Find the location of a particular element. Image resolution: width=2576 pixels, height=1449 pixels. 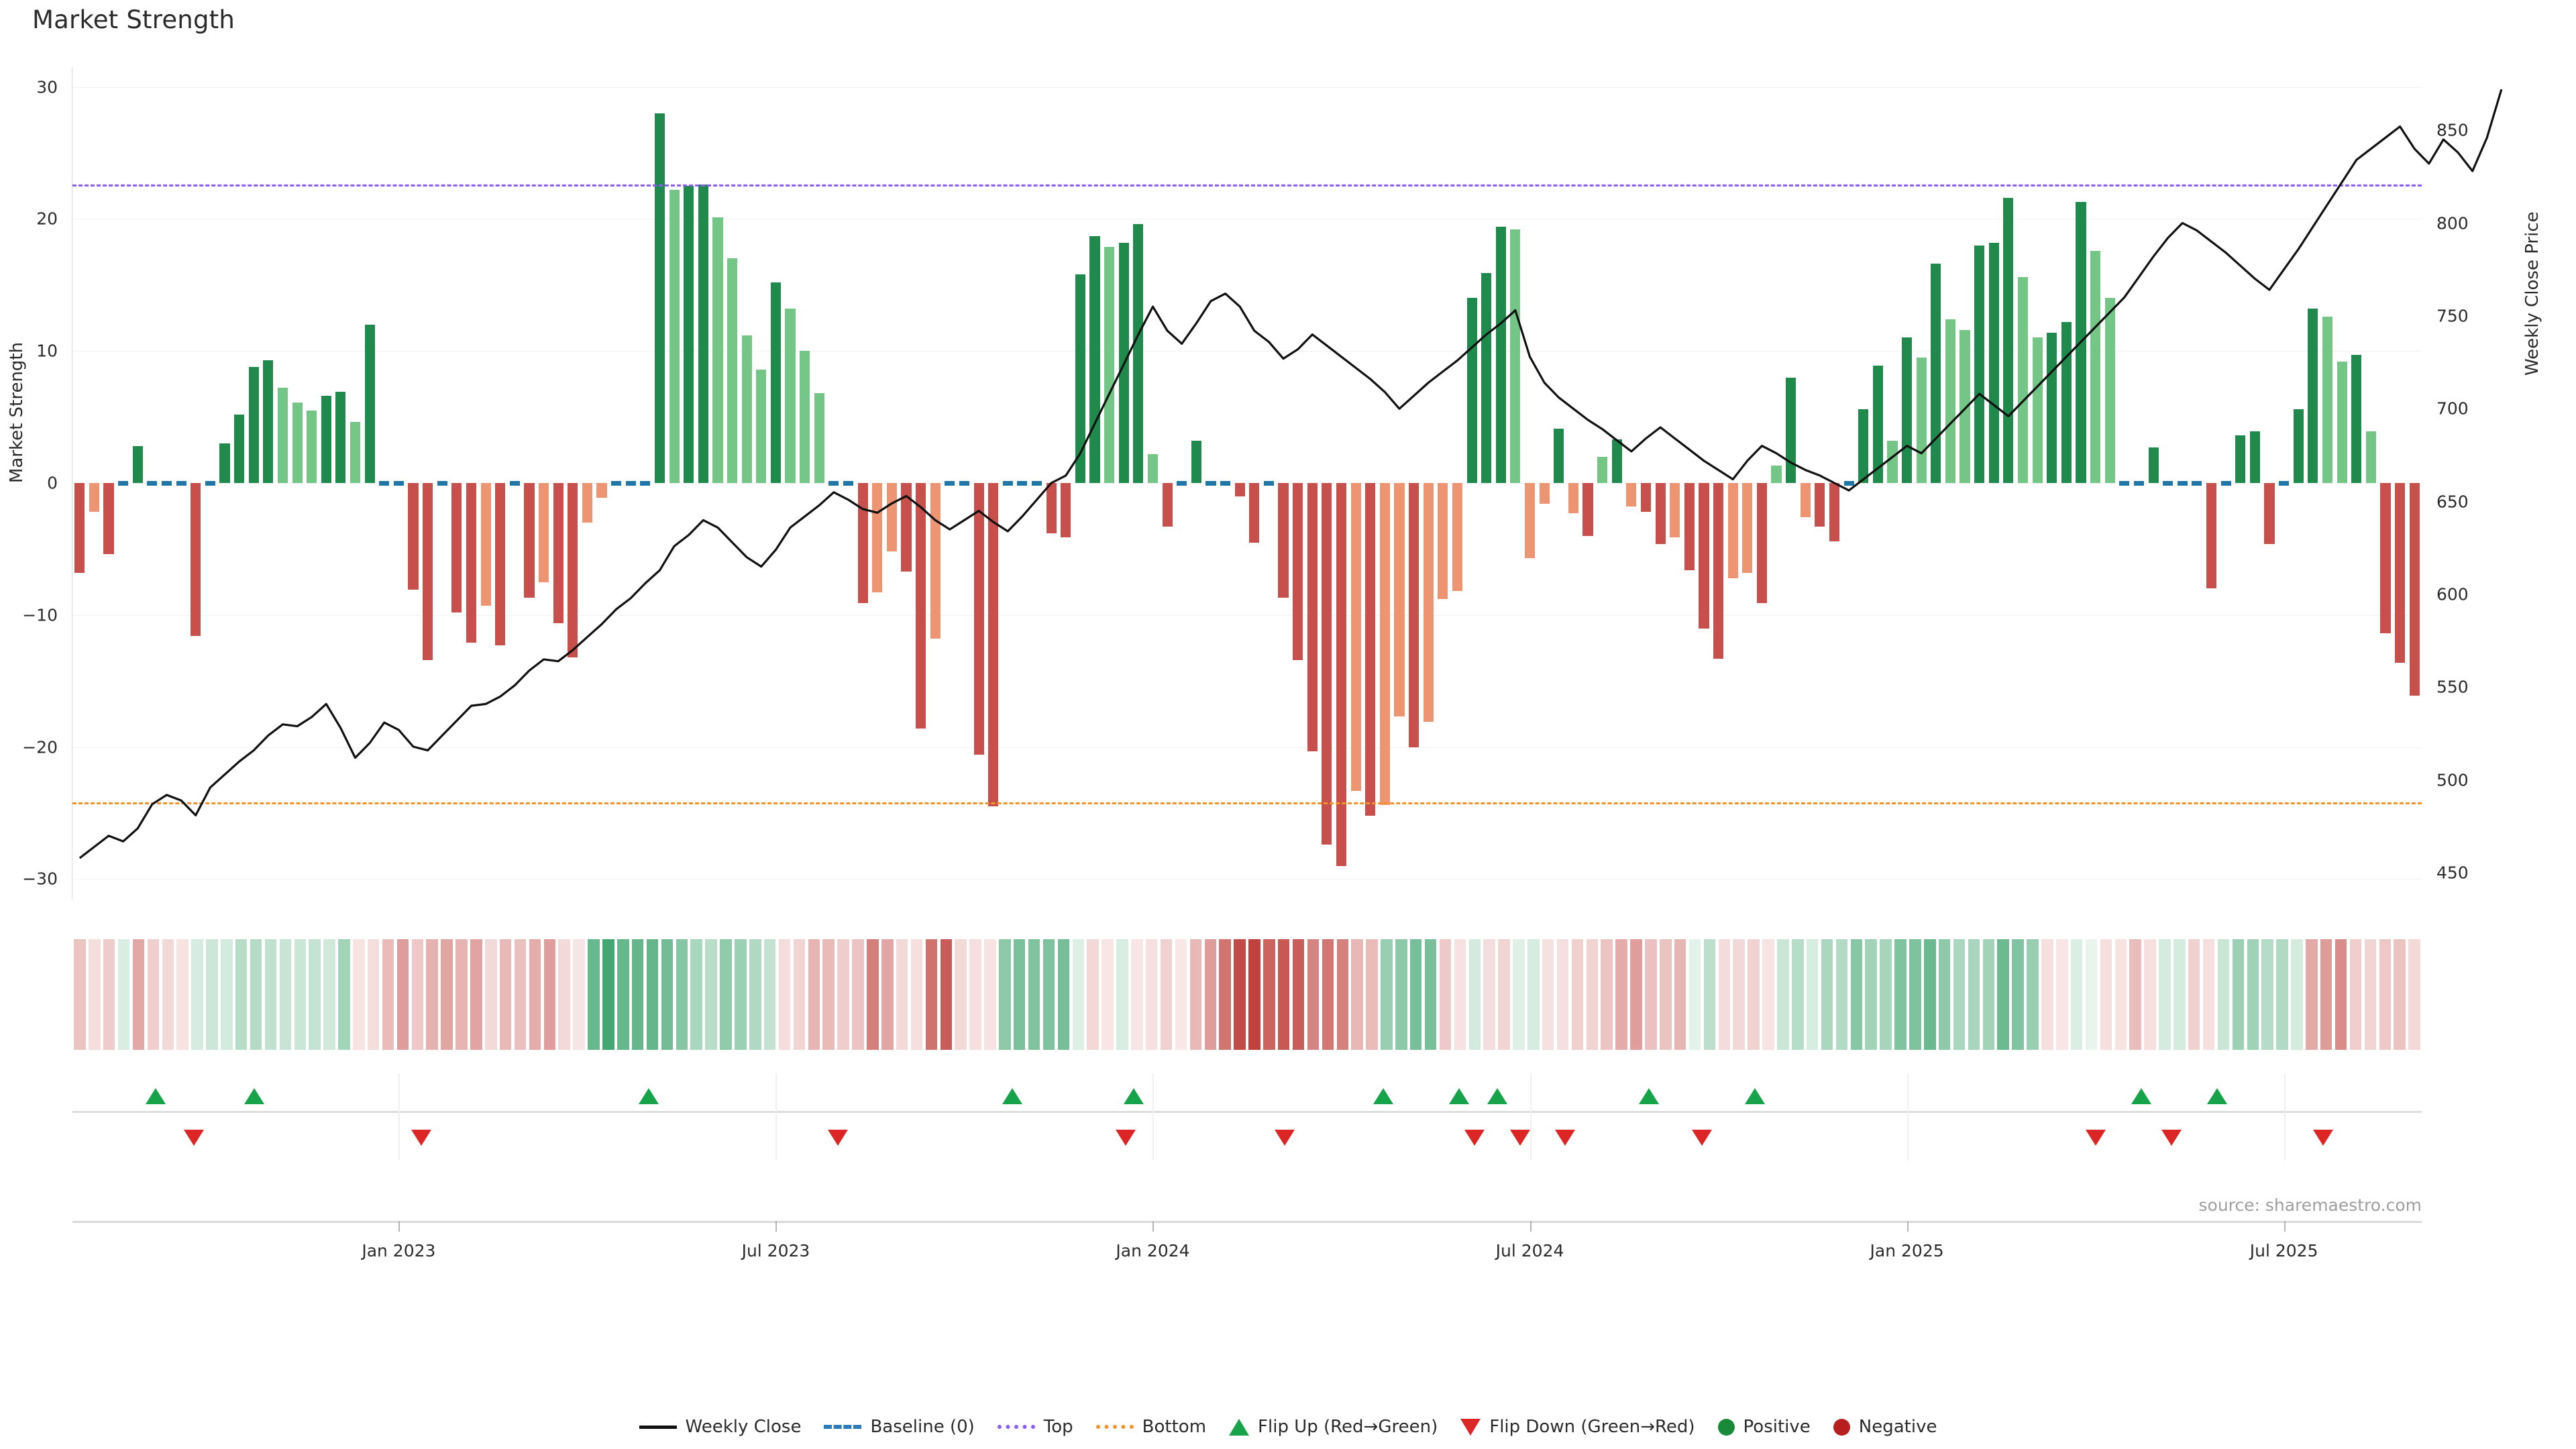

legend-item: Flip Up (Red→Green) is located at coordinates (1333, 1427).